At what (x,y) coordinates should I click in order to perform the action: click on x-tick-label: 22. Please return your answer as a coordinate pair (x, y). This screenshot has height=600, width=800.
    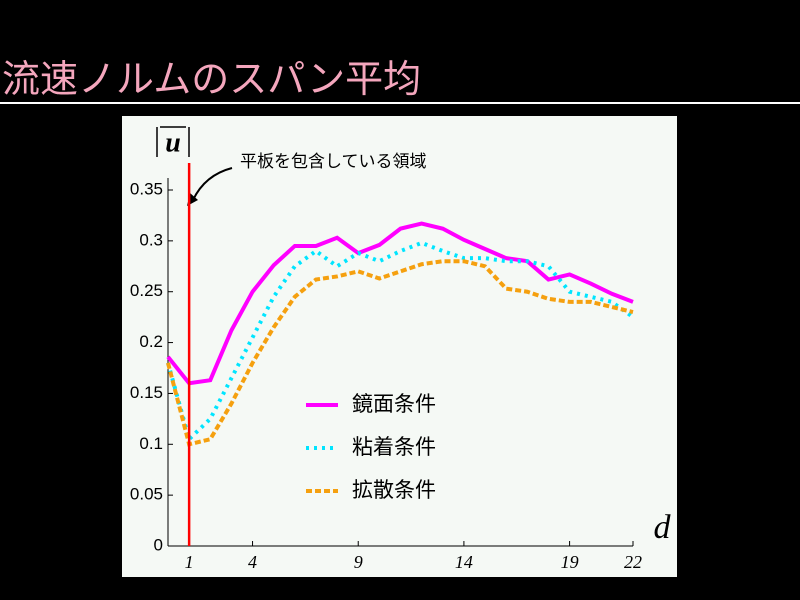
    Looking at the image, I should click on (633, 562).